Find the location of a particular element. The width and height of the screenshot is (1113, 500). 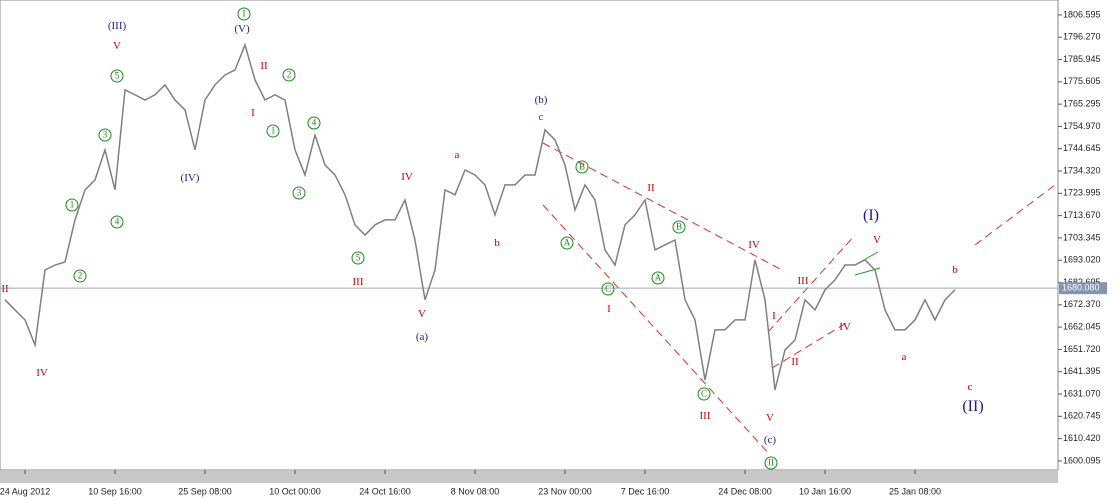

wave-label: (V) is located at coordinates (242, 29).